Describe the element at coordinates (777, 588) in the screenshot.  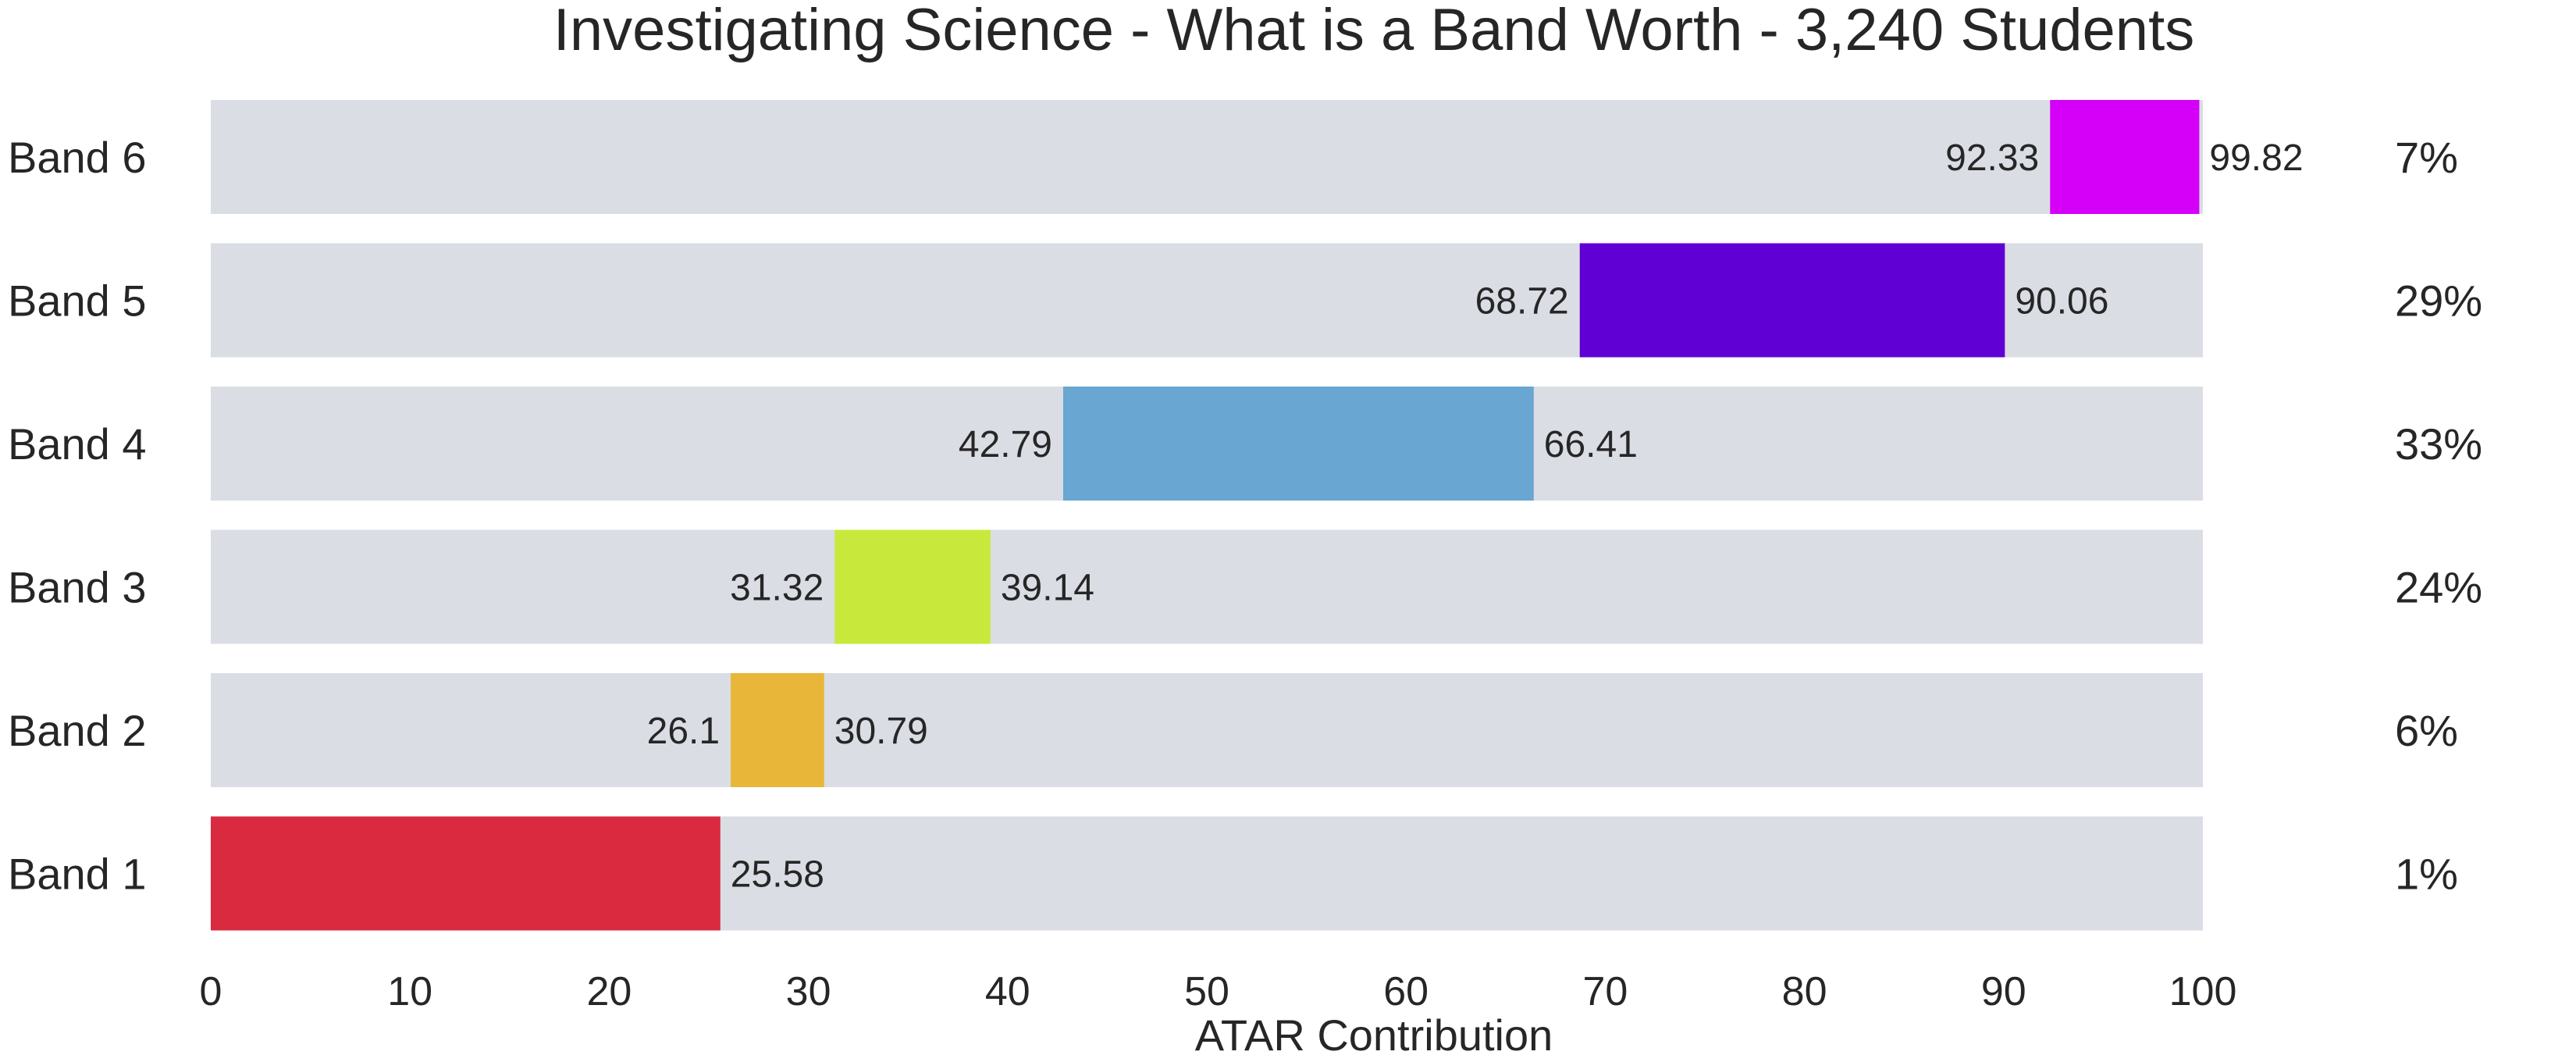
I see `band-3-start-value: 31.32` at that location.